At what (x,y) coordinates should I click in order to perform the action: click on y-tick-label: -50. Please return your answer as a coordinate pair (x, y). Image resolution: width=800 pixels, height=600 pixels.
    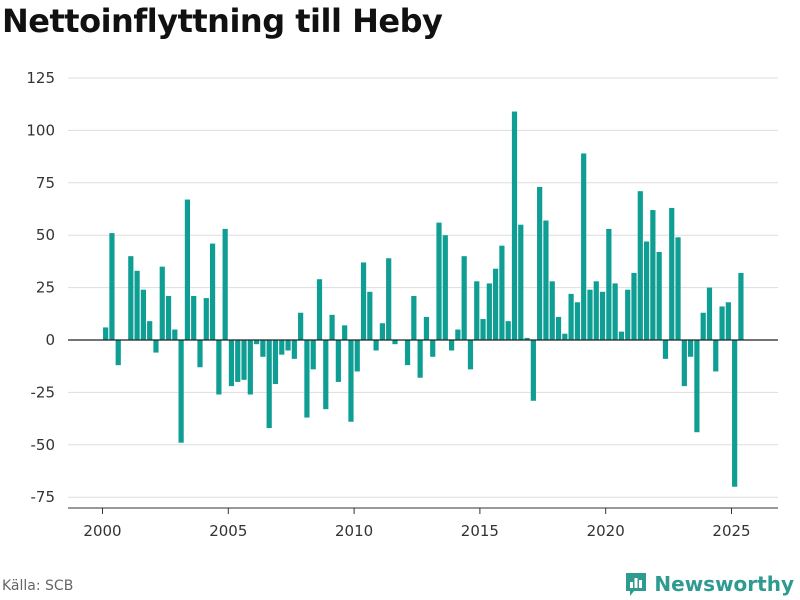
    Looking at the image, I should click on (43, 445).